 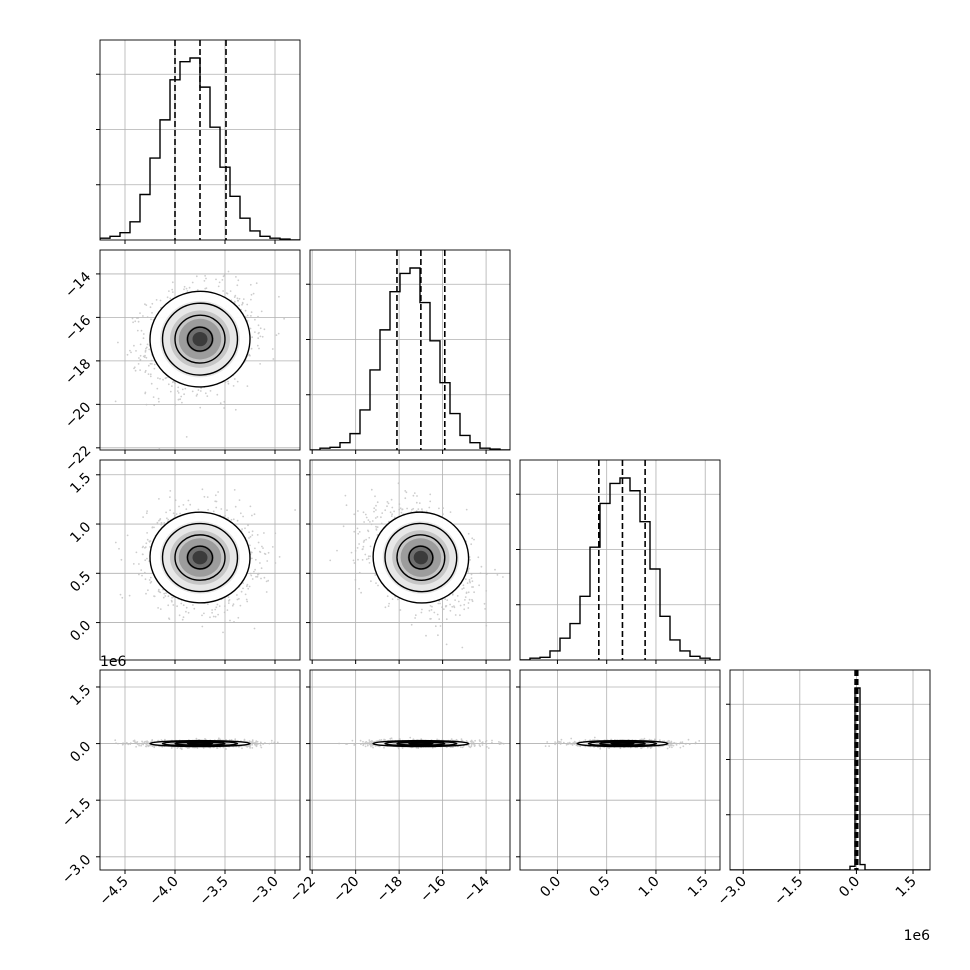 What do you see at coordinates (477, 889) in the screenshot?
I see `x-tick-label: −14` at bounding box center [477, 889].